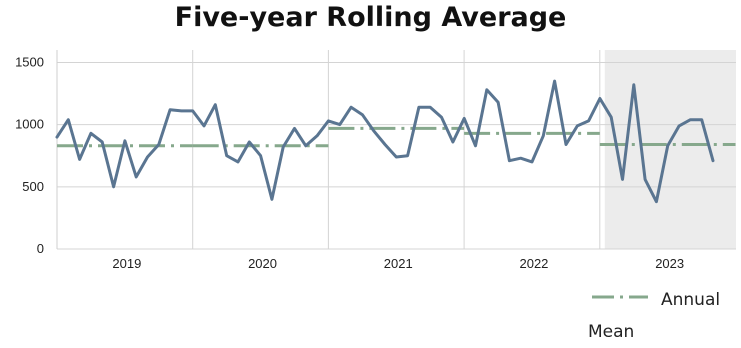  What do you see at coordinates (670, 149) in the screenshot?
I see `shaded-period-2023` at bounding box center [670, 149].